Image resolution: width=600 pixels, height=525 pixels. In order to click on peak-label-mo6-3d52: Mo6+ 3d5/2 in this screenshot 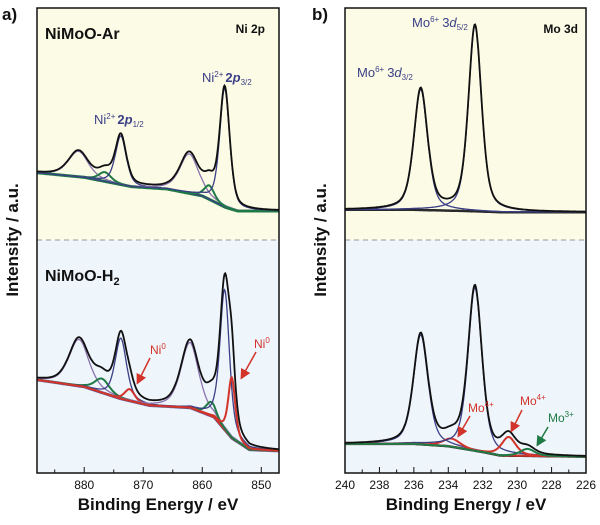, I will do `click(440, 23)`.